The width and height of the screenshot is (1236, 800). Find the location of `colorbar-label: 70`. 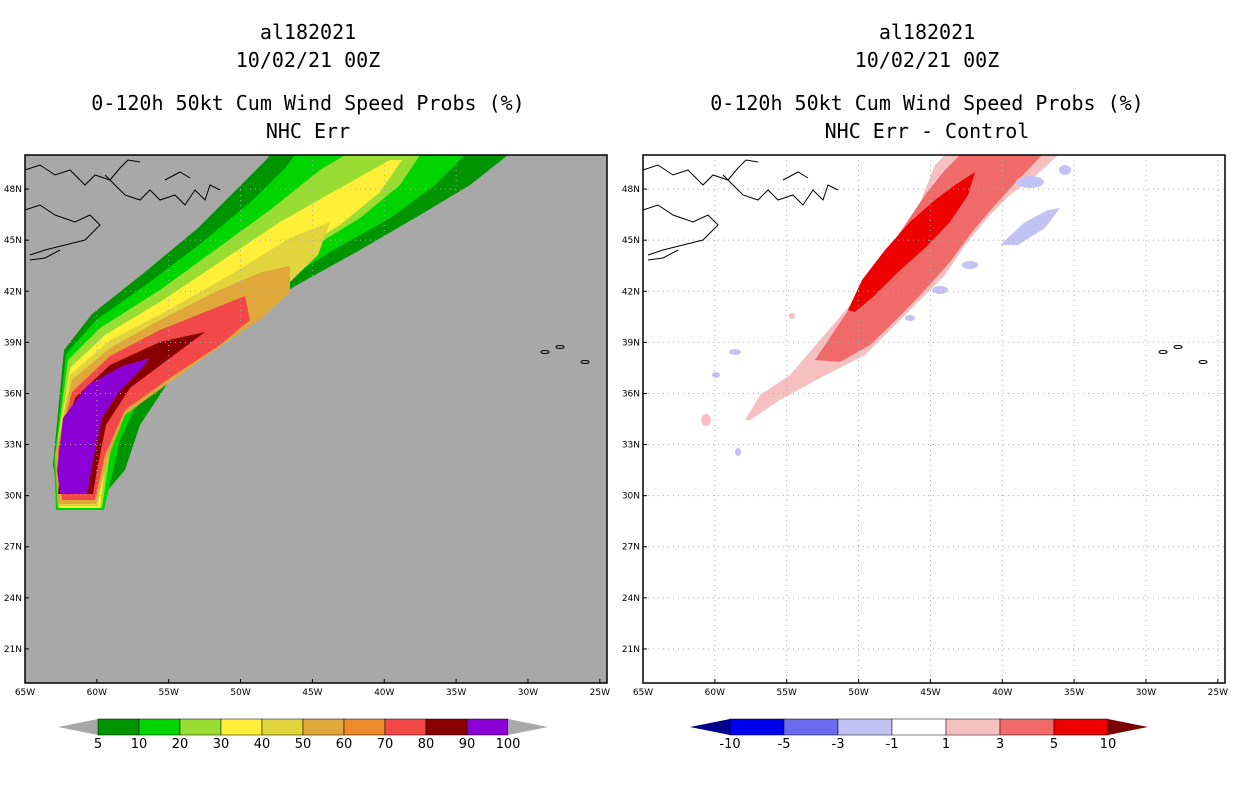

colorbar-label: 70 is located at coordinates (385, 744).